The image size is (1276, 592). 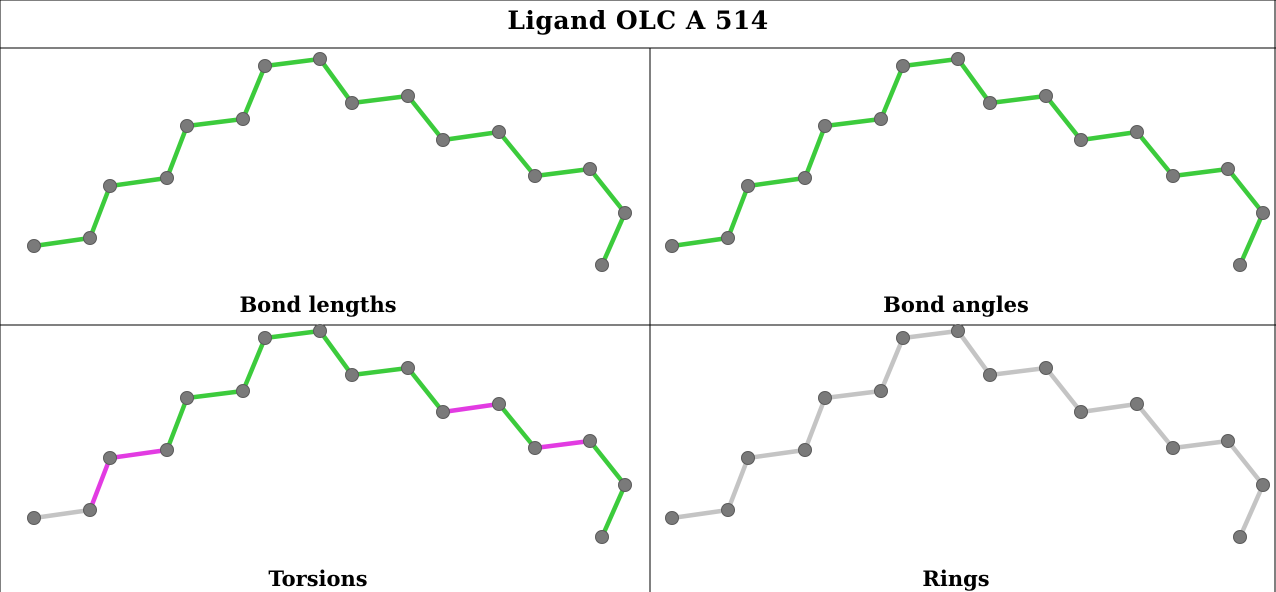 What do you see at coordinates (956, 578) in the screenshot?
I see `panel-label-rings: Rings` at bounding box center [956, 578].